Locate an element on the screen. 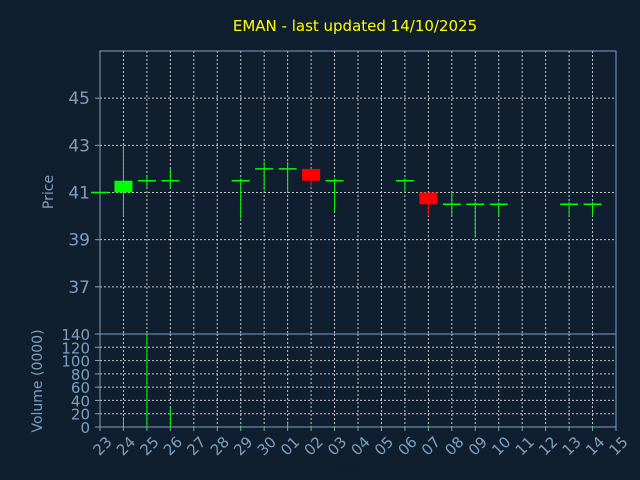 The height and width of the screenshot is (480, 640). x-tick-label: 14 is located at coordinates (595, 446).